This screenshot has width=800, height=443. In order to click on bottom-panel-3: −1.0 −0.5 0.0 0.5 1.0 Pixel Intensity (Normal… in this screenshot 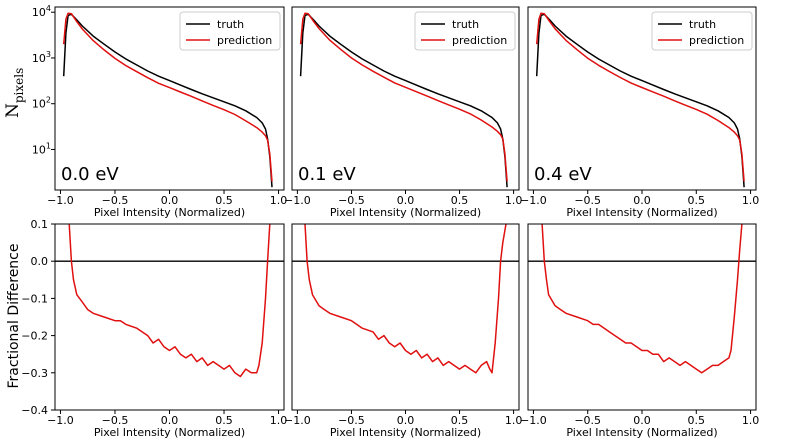, I will do `click(640, 331)`.